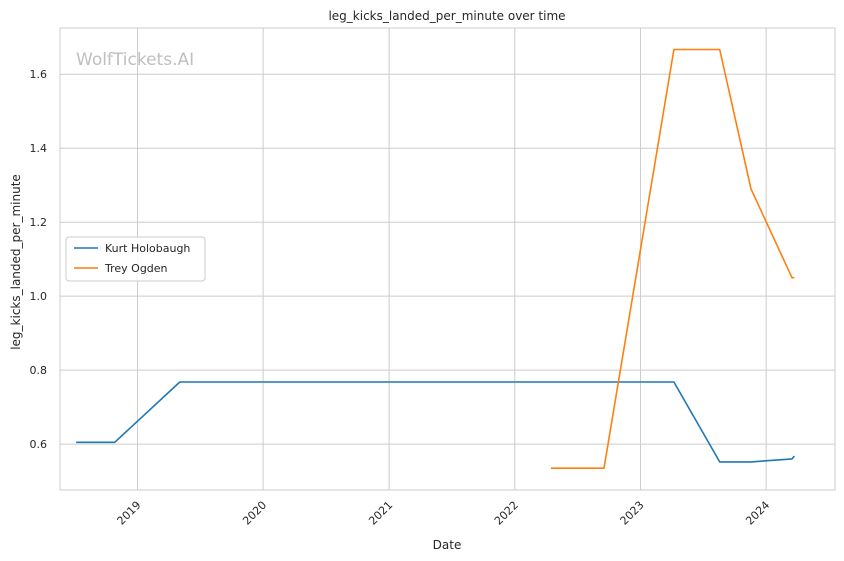 The image size is (844, 561). What do you see at coordinates (39, 444) in the screenshot?
I see `y-tick-label: 0.6` at bounding box center [39, 444].